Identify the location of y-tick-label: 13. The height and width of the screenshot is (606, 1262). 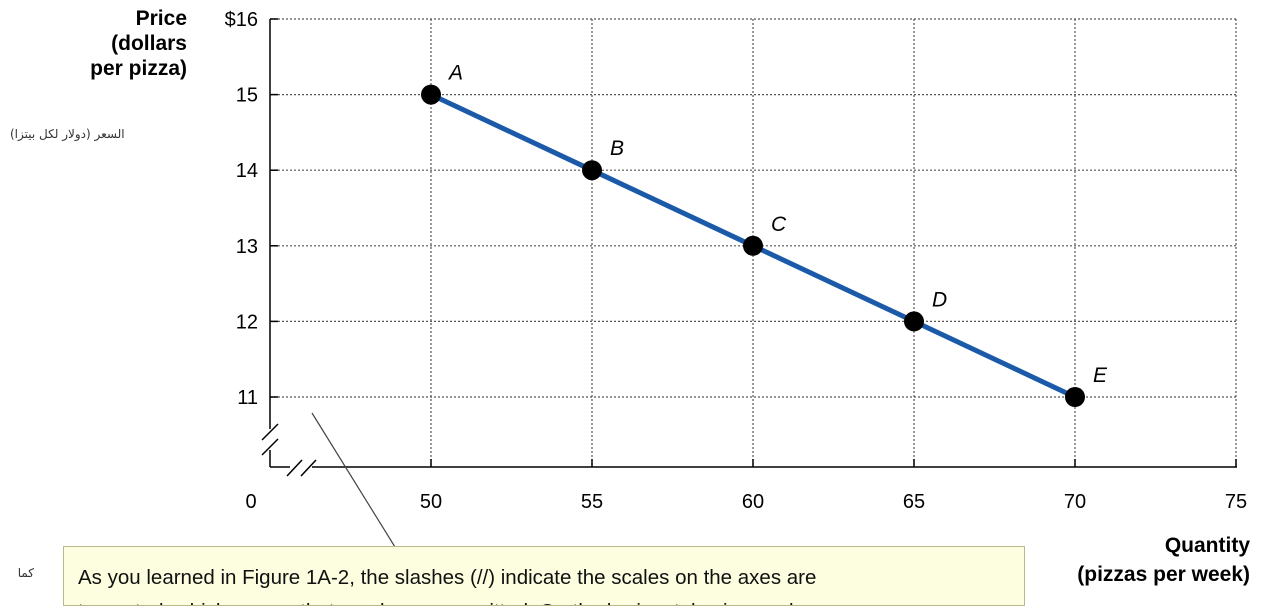
(247, 247).